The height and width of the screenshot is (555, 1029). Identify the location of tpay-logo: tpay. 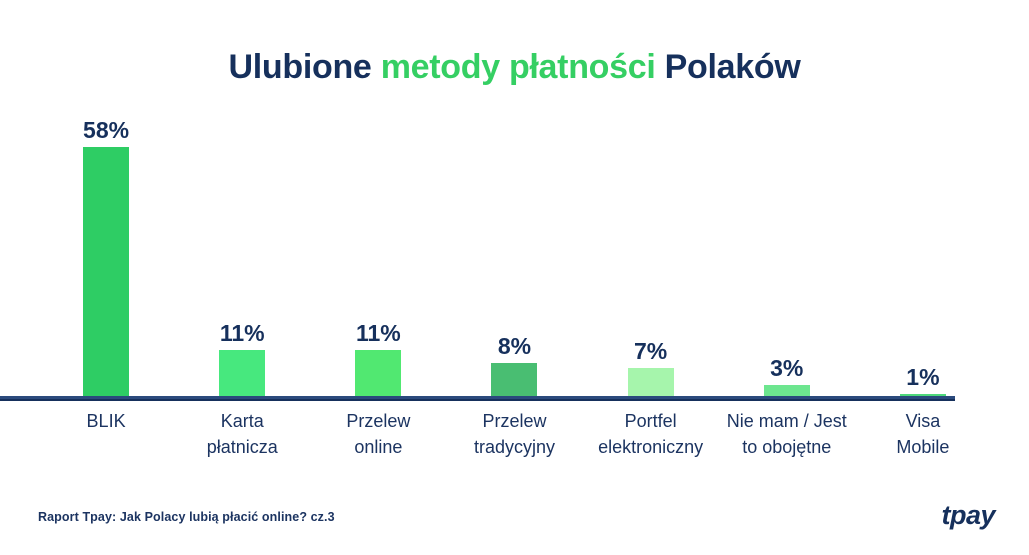
(968, 515).